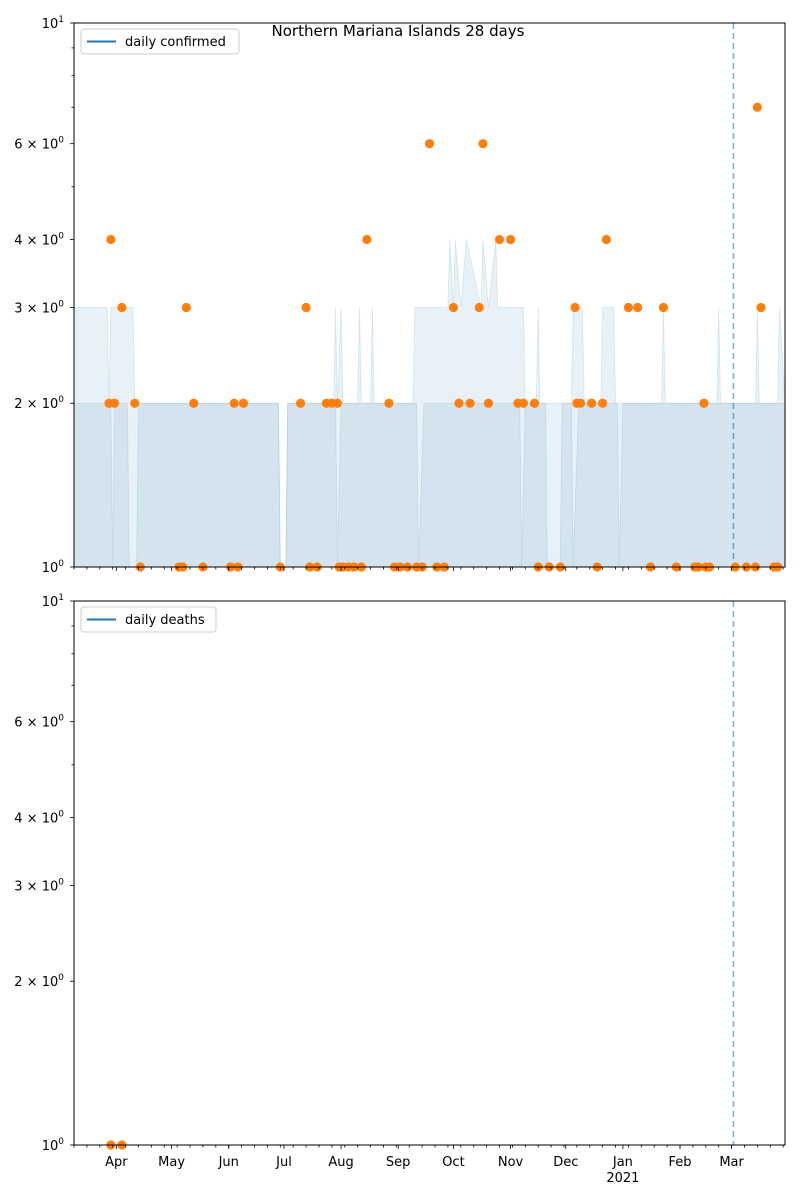  What do you see at coordinates (565, 1162) in the screenshot?
I see `x-tick-label: Dec` at bounding box center [565, 1162].